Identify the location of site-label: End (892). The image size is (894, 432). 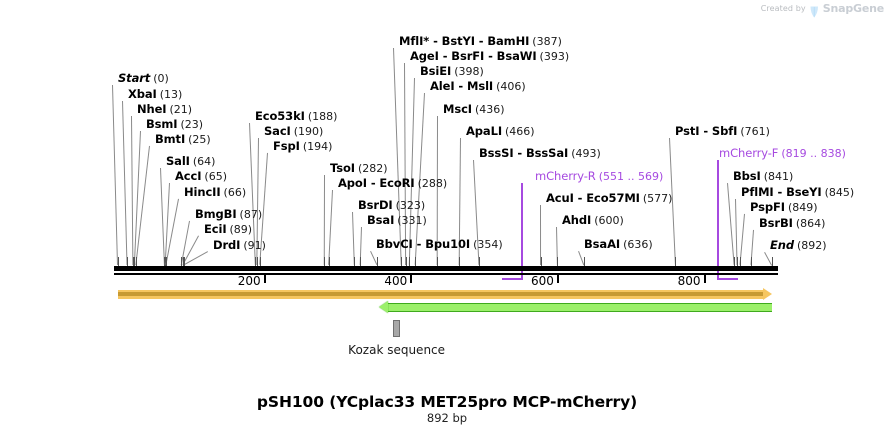
(798, 245).